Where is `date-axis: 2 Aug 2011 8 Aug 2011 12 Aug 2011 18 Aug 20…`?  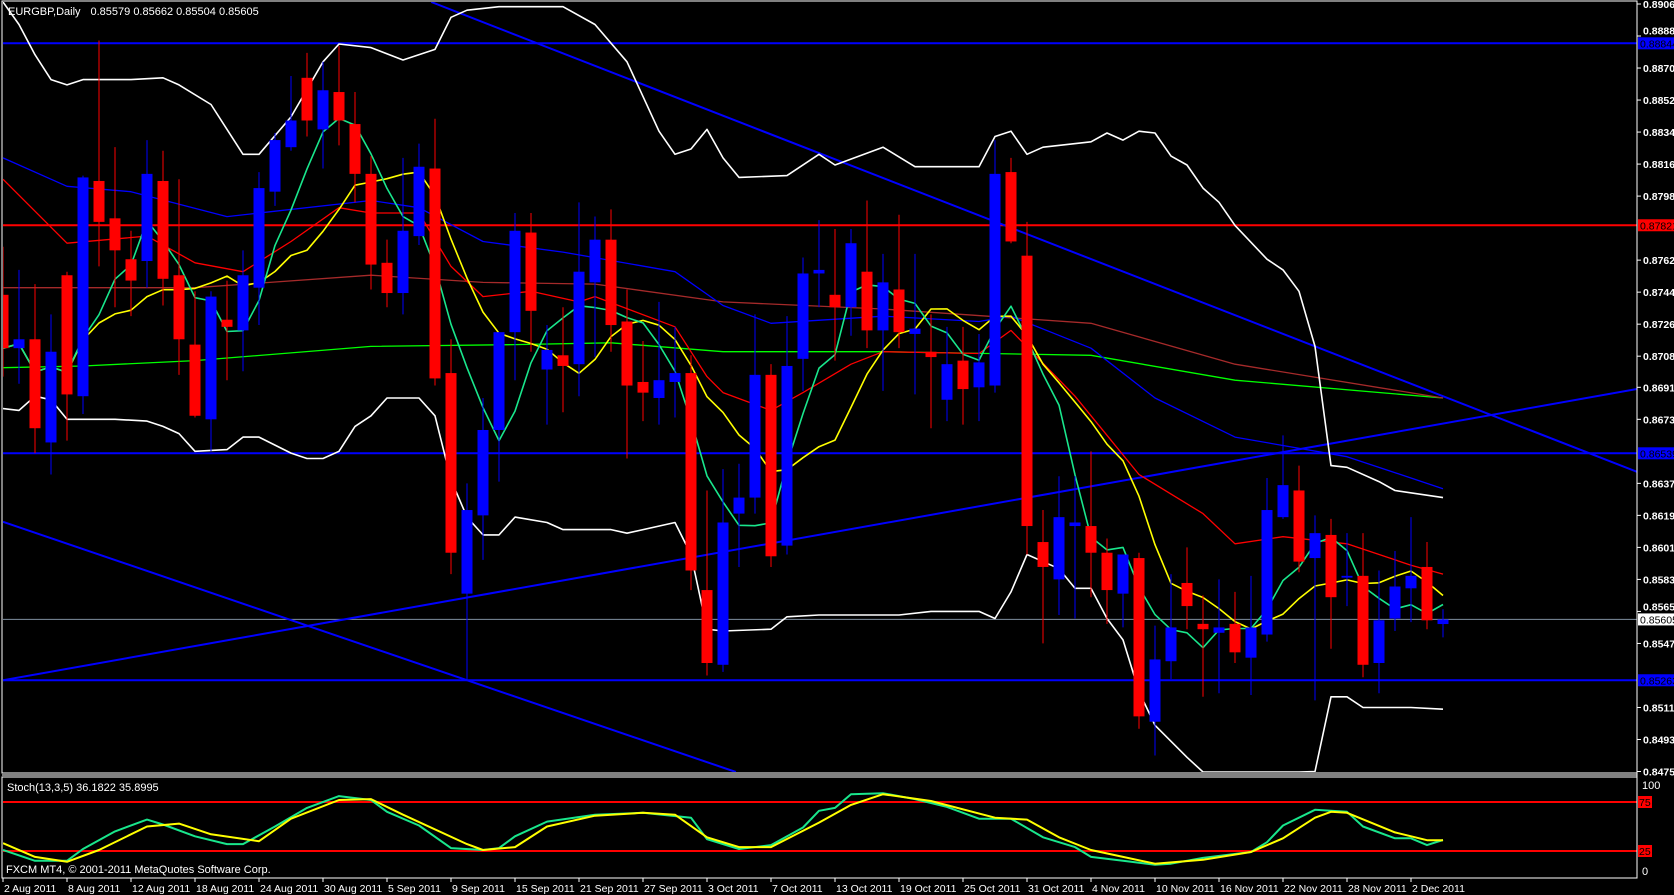 date-axis: 2 Aug 2011 8 Aug 2011 12 Aug 2011 18 Aug 20… is located at coordinates (733, 886).